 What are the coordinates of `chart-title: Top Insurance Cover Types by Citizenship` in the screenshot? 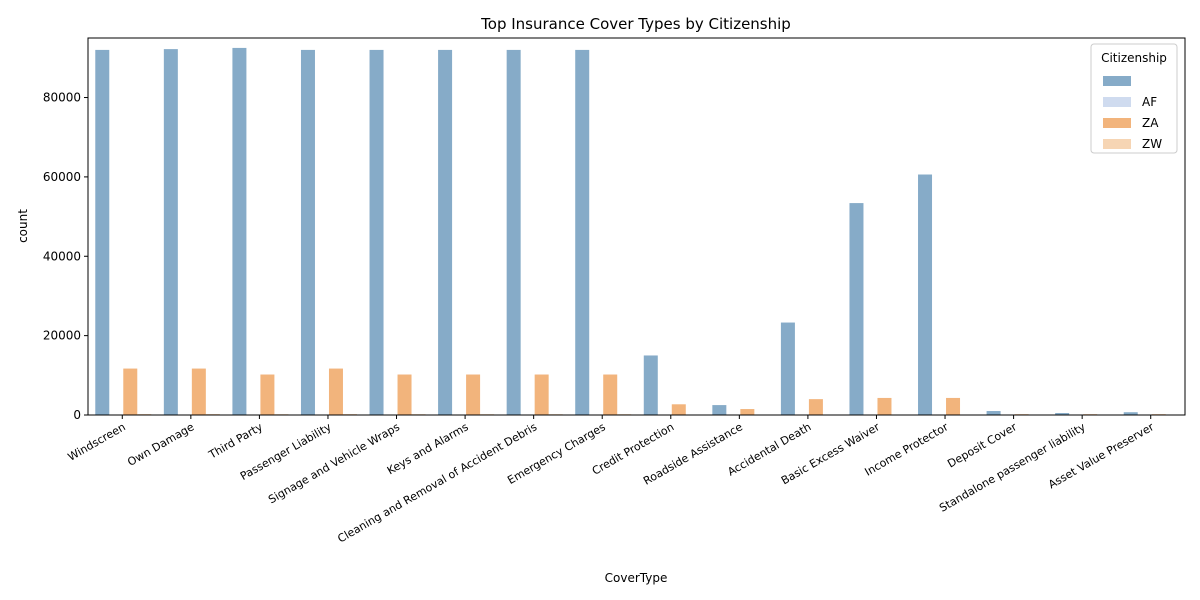 It's located at (635, 24).